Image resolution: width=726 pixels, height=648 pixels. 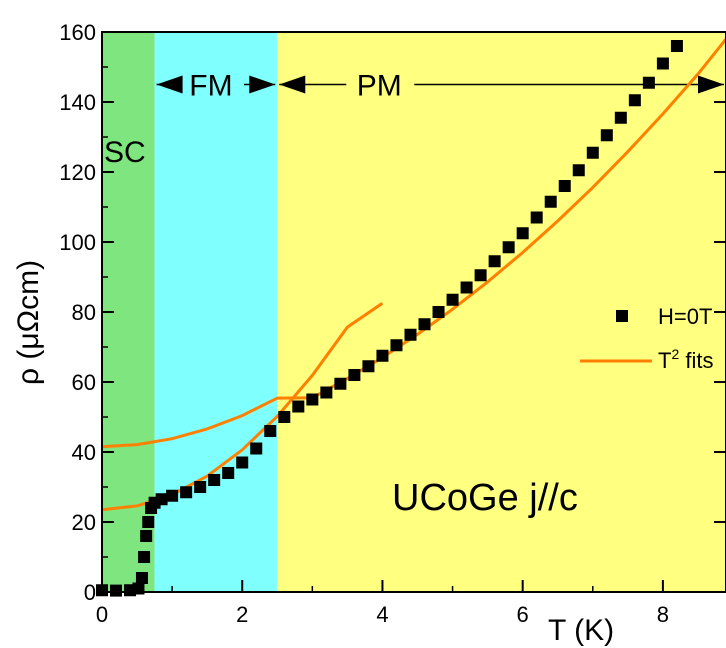 I want to click on legend-fit-rest: fits, so click(x=696, y=360).